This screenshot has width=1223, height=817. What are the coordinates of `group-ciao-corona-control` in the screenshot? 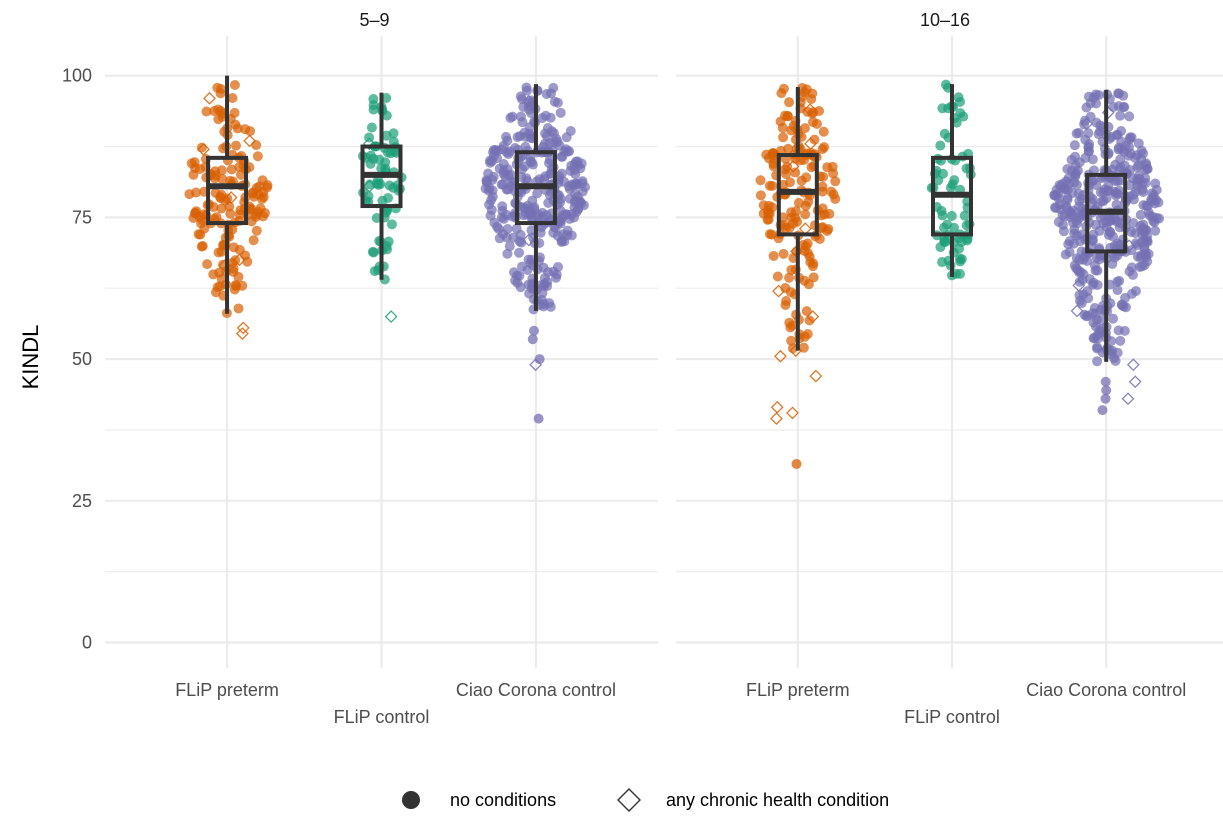 It's located at (1107, 252).